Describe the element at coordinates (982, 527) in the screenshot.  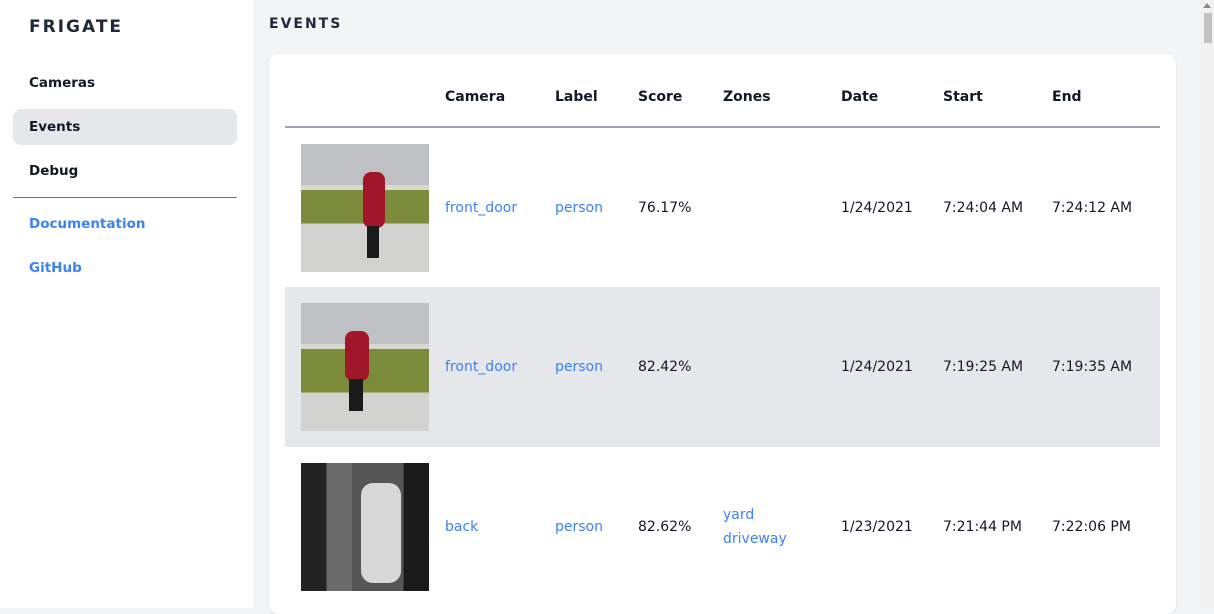
I see `start-time: 7:21:44 PM` at that location.